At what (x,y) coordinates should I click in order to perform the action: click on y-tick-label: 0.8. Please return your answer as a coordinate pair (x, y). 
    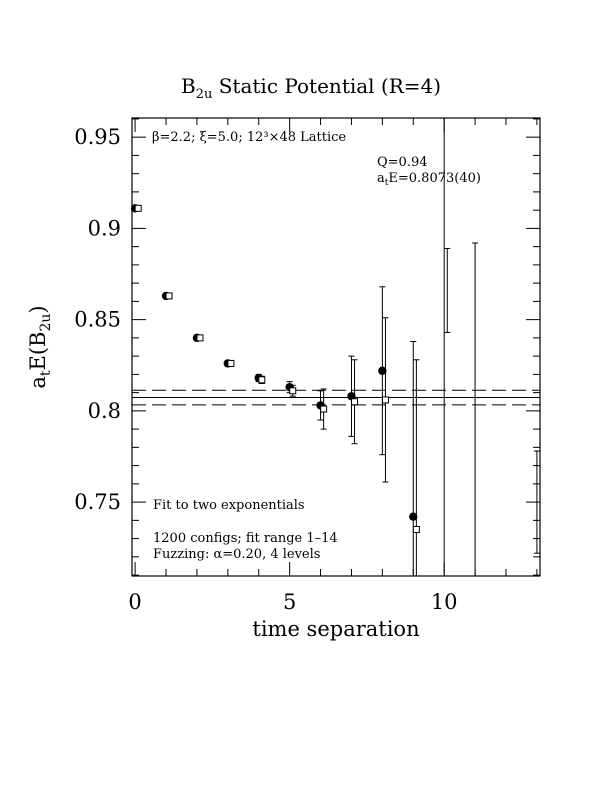
    Looking at the image, I should click on (104, 411).